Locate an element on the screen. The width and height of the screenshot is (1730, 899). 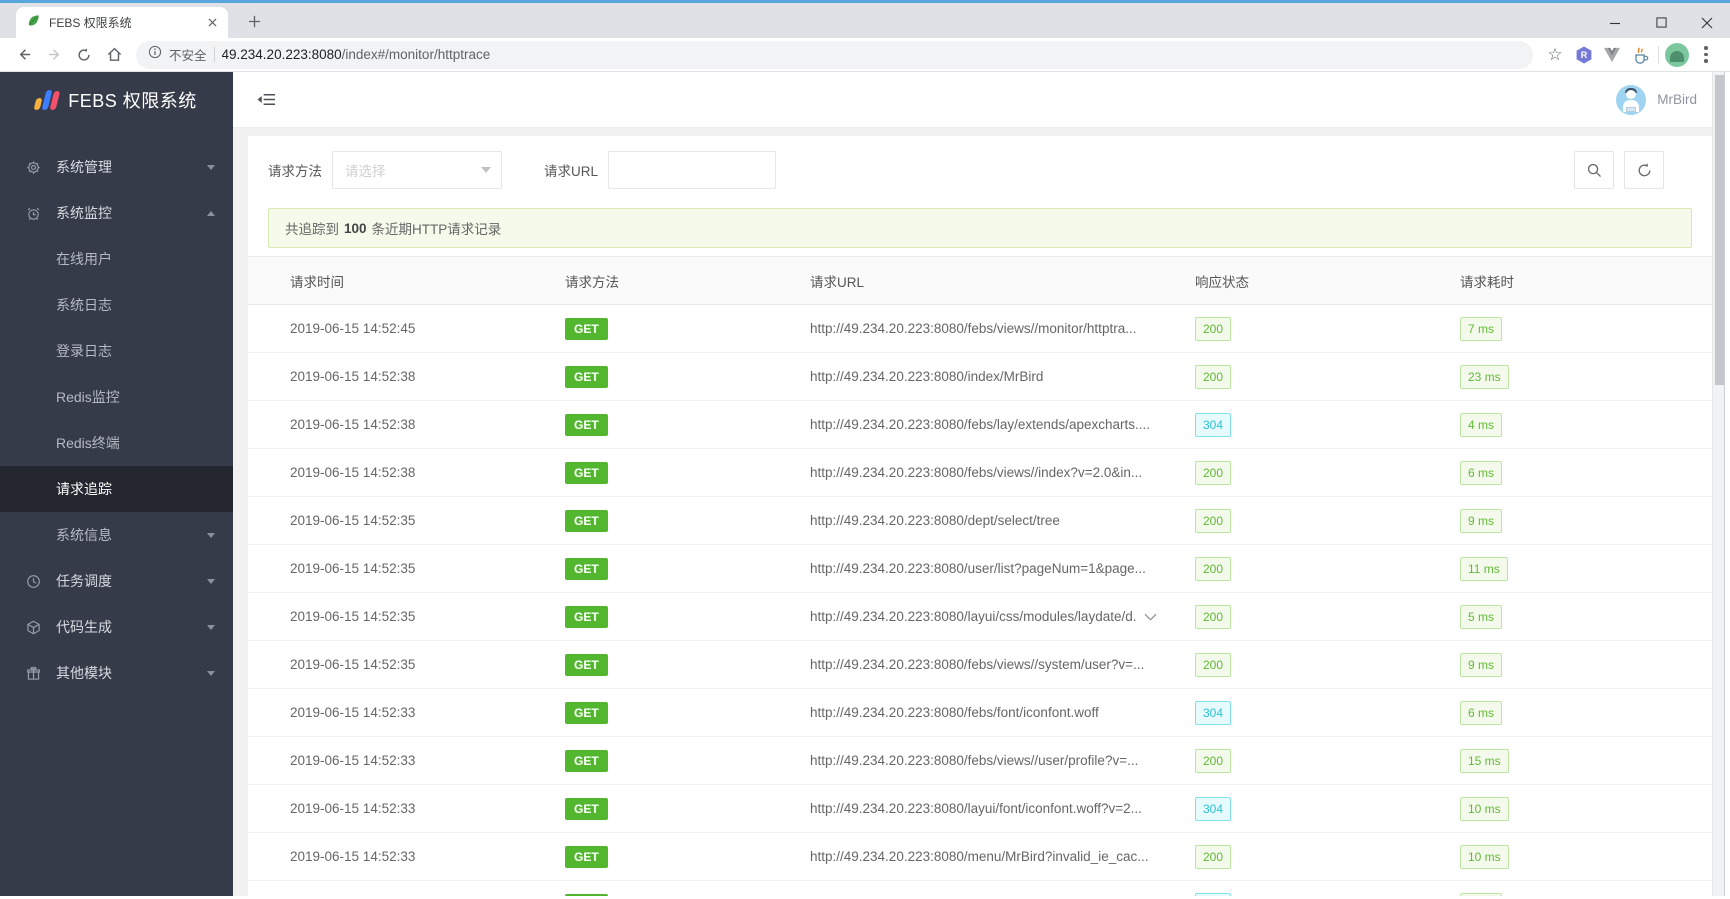
col-duration: 请求耗时 is located at coordinates (1577, 280).